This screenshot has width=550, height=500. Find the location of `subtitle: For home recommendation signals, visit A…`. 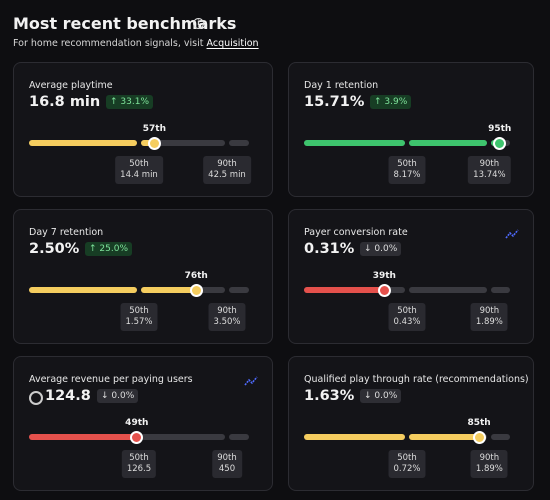

subtitle: For home recommendation signals, visit A… is located at coordinates (136, 43).